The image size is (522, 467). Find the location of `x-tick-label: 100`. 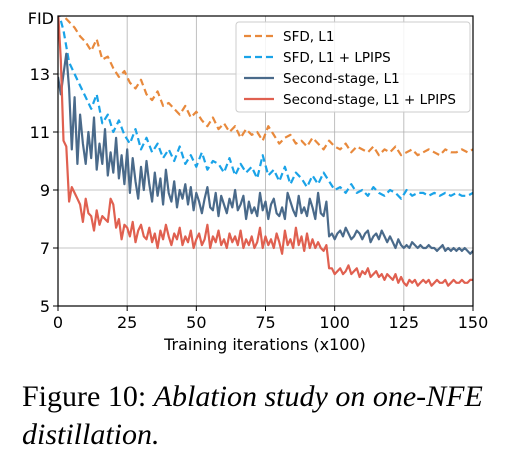

x-tick-label: 100 is located at coordinates (334, 322).